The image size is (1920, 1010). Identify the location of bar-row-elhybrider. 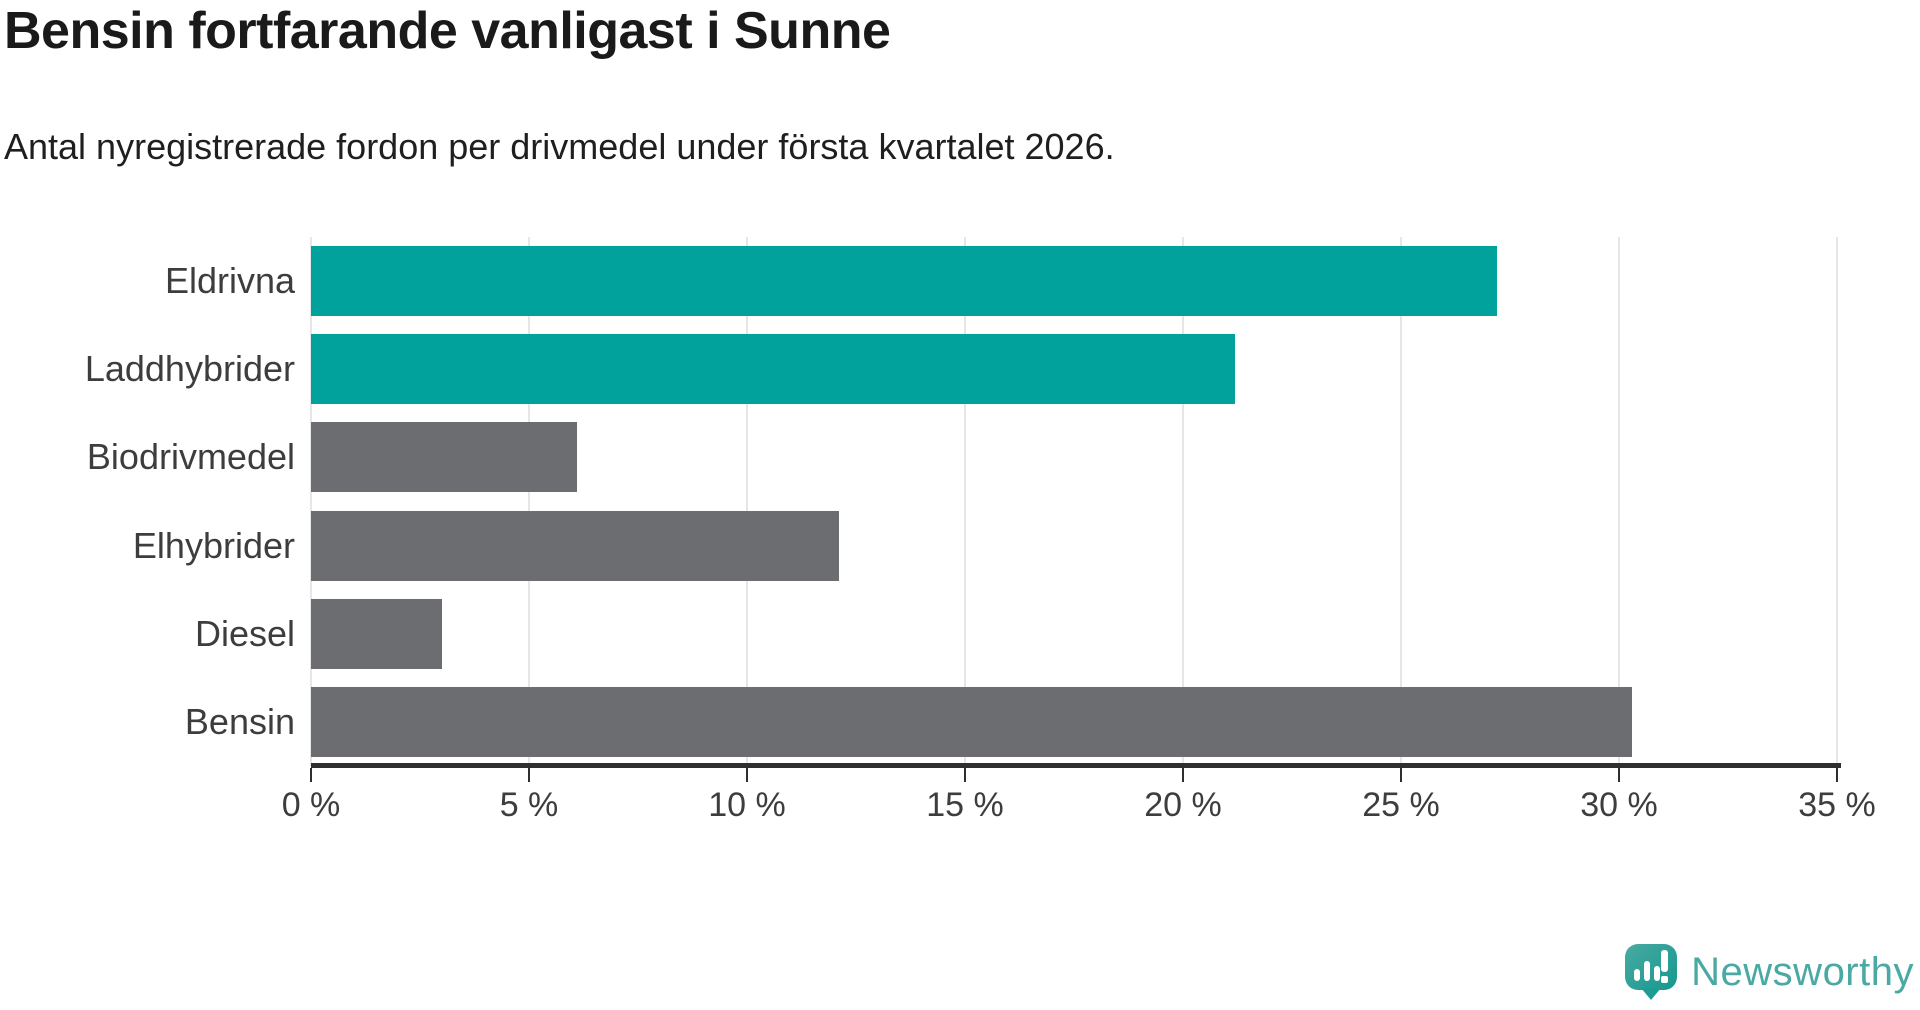
(1074, 546).